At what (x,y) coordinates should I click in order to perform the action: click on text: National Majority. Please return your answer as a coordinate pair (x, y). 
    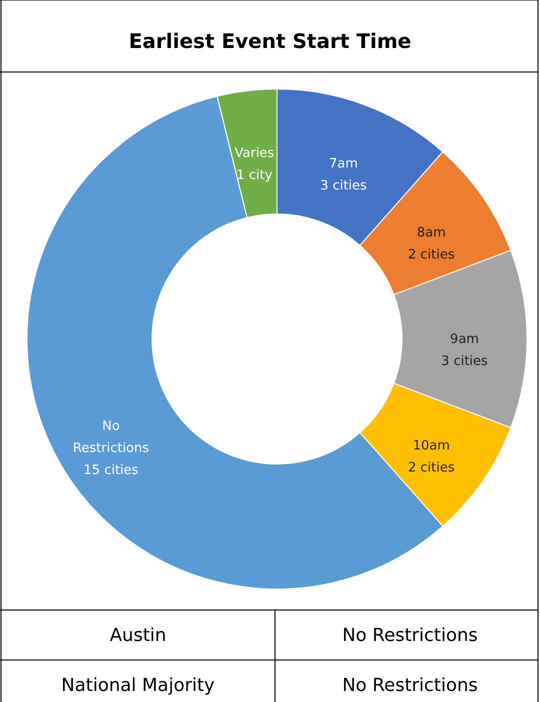
    Looking at the image, I should click on (138, 685).